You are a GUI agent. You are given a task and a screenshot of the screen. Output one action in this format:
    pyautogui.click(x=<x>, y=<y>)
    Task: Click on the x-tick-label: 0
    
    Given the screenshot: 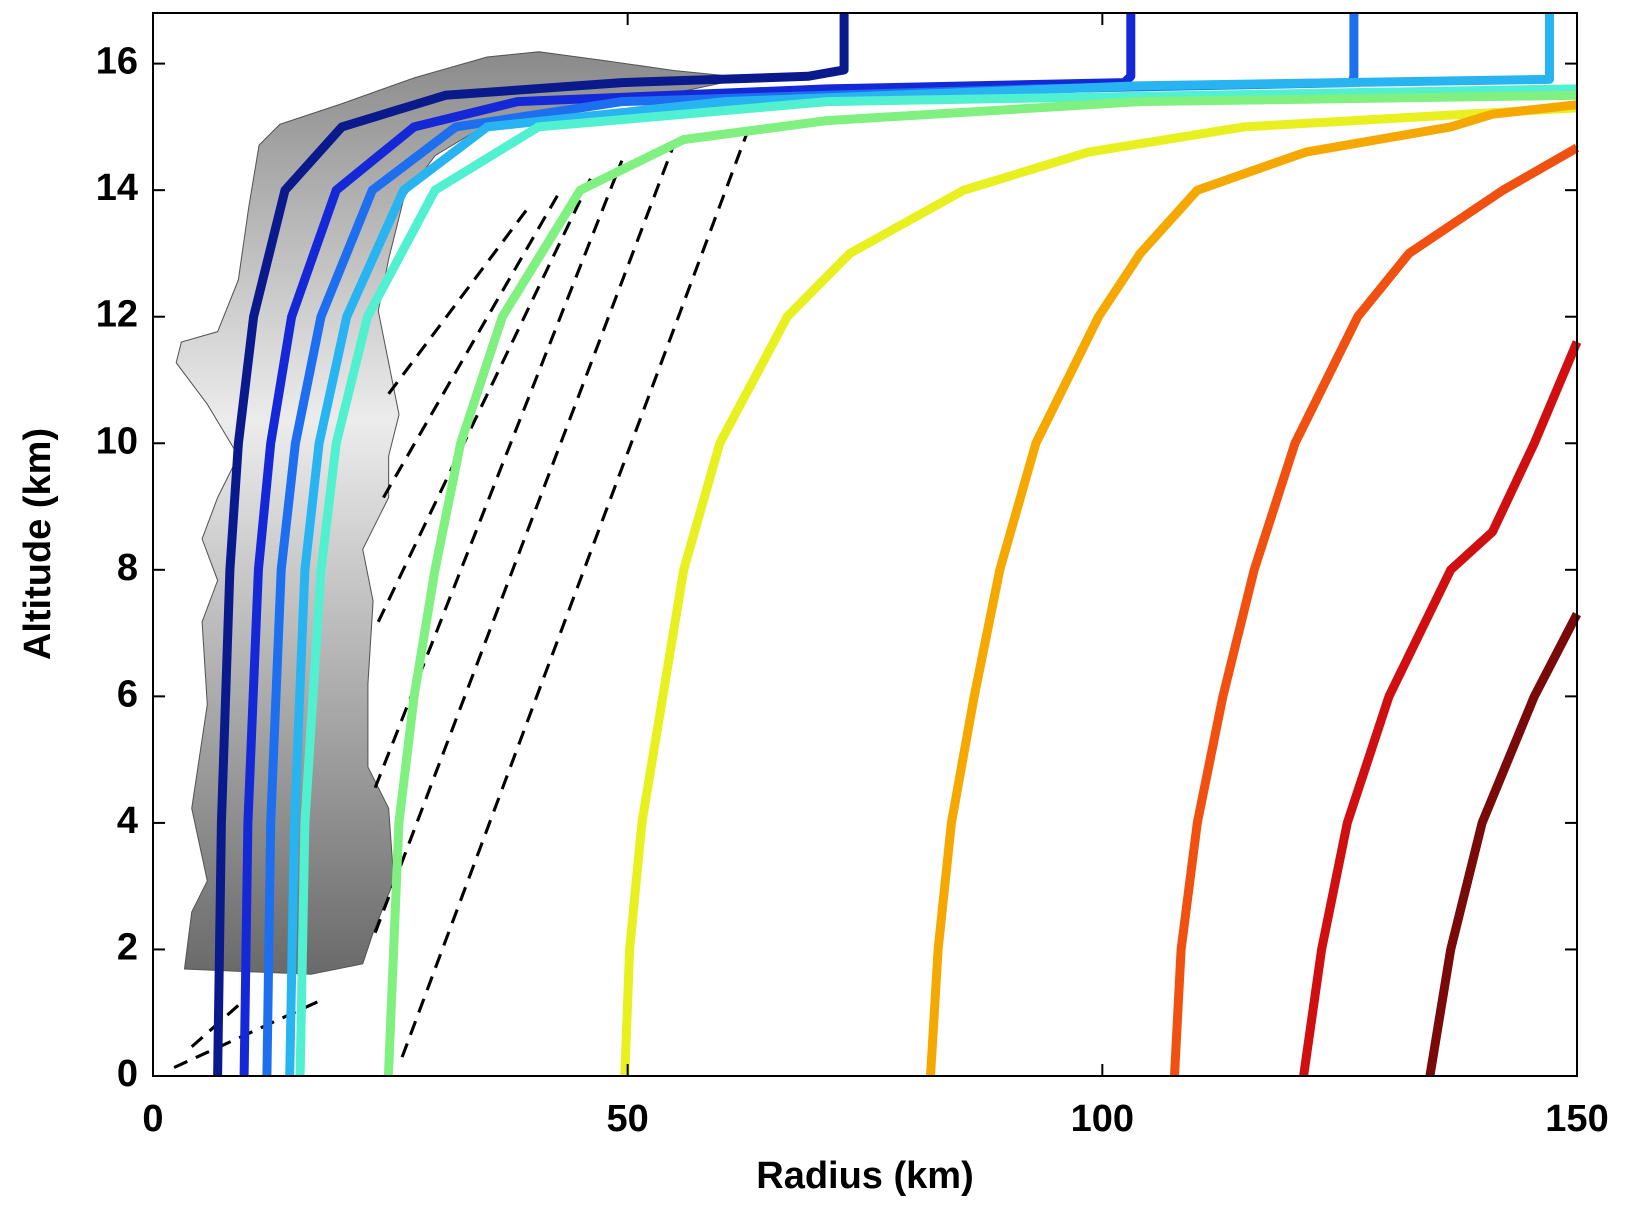 What is the action you would take?
    pyautogui.click(x=152, y=1119)
    